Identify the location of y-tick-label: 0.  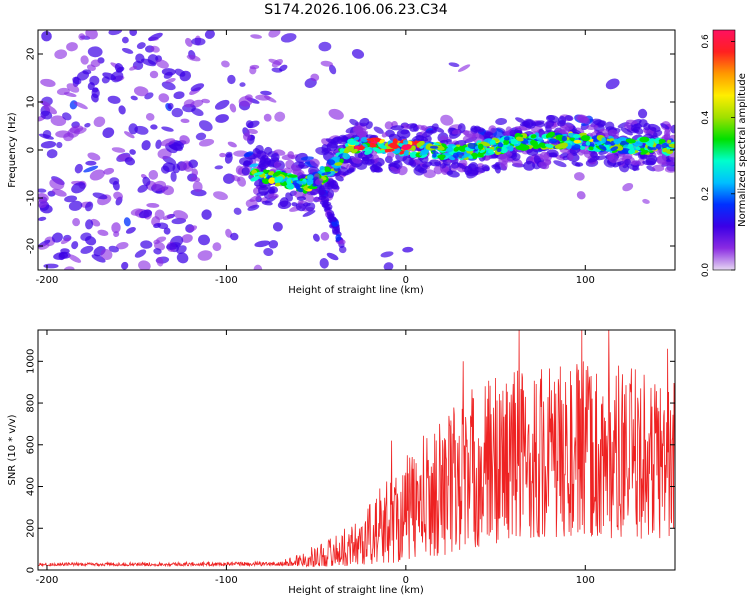
(31, 570).